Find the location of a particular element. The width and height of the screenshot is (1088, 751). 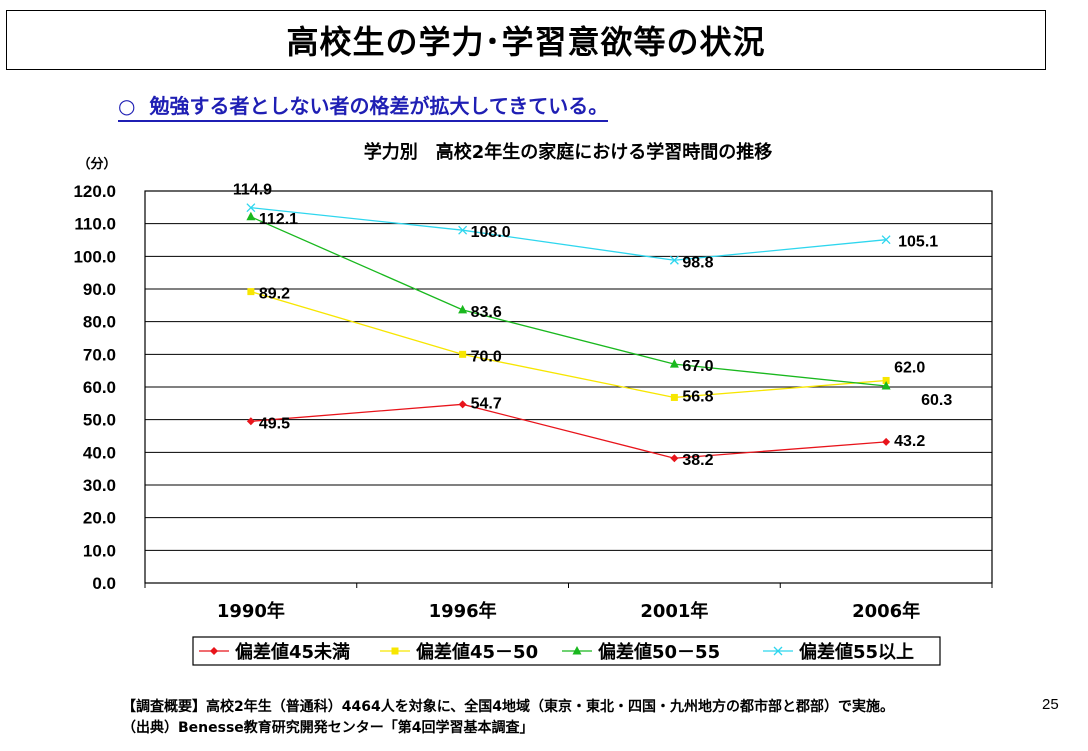

page-title: 高校生の学力･学習意欲等の状況 is located at coordinates (526, 40).